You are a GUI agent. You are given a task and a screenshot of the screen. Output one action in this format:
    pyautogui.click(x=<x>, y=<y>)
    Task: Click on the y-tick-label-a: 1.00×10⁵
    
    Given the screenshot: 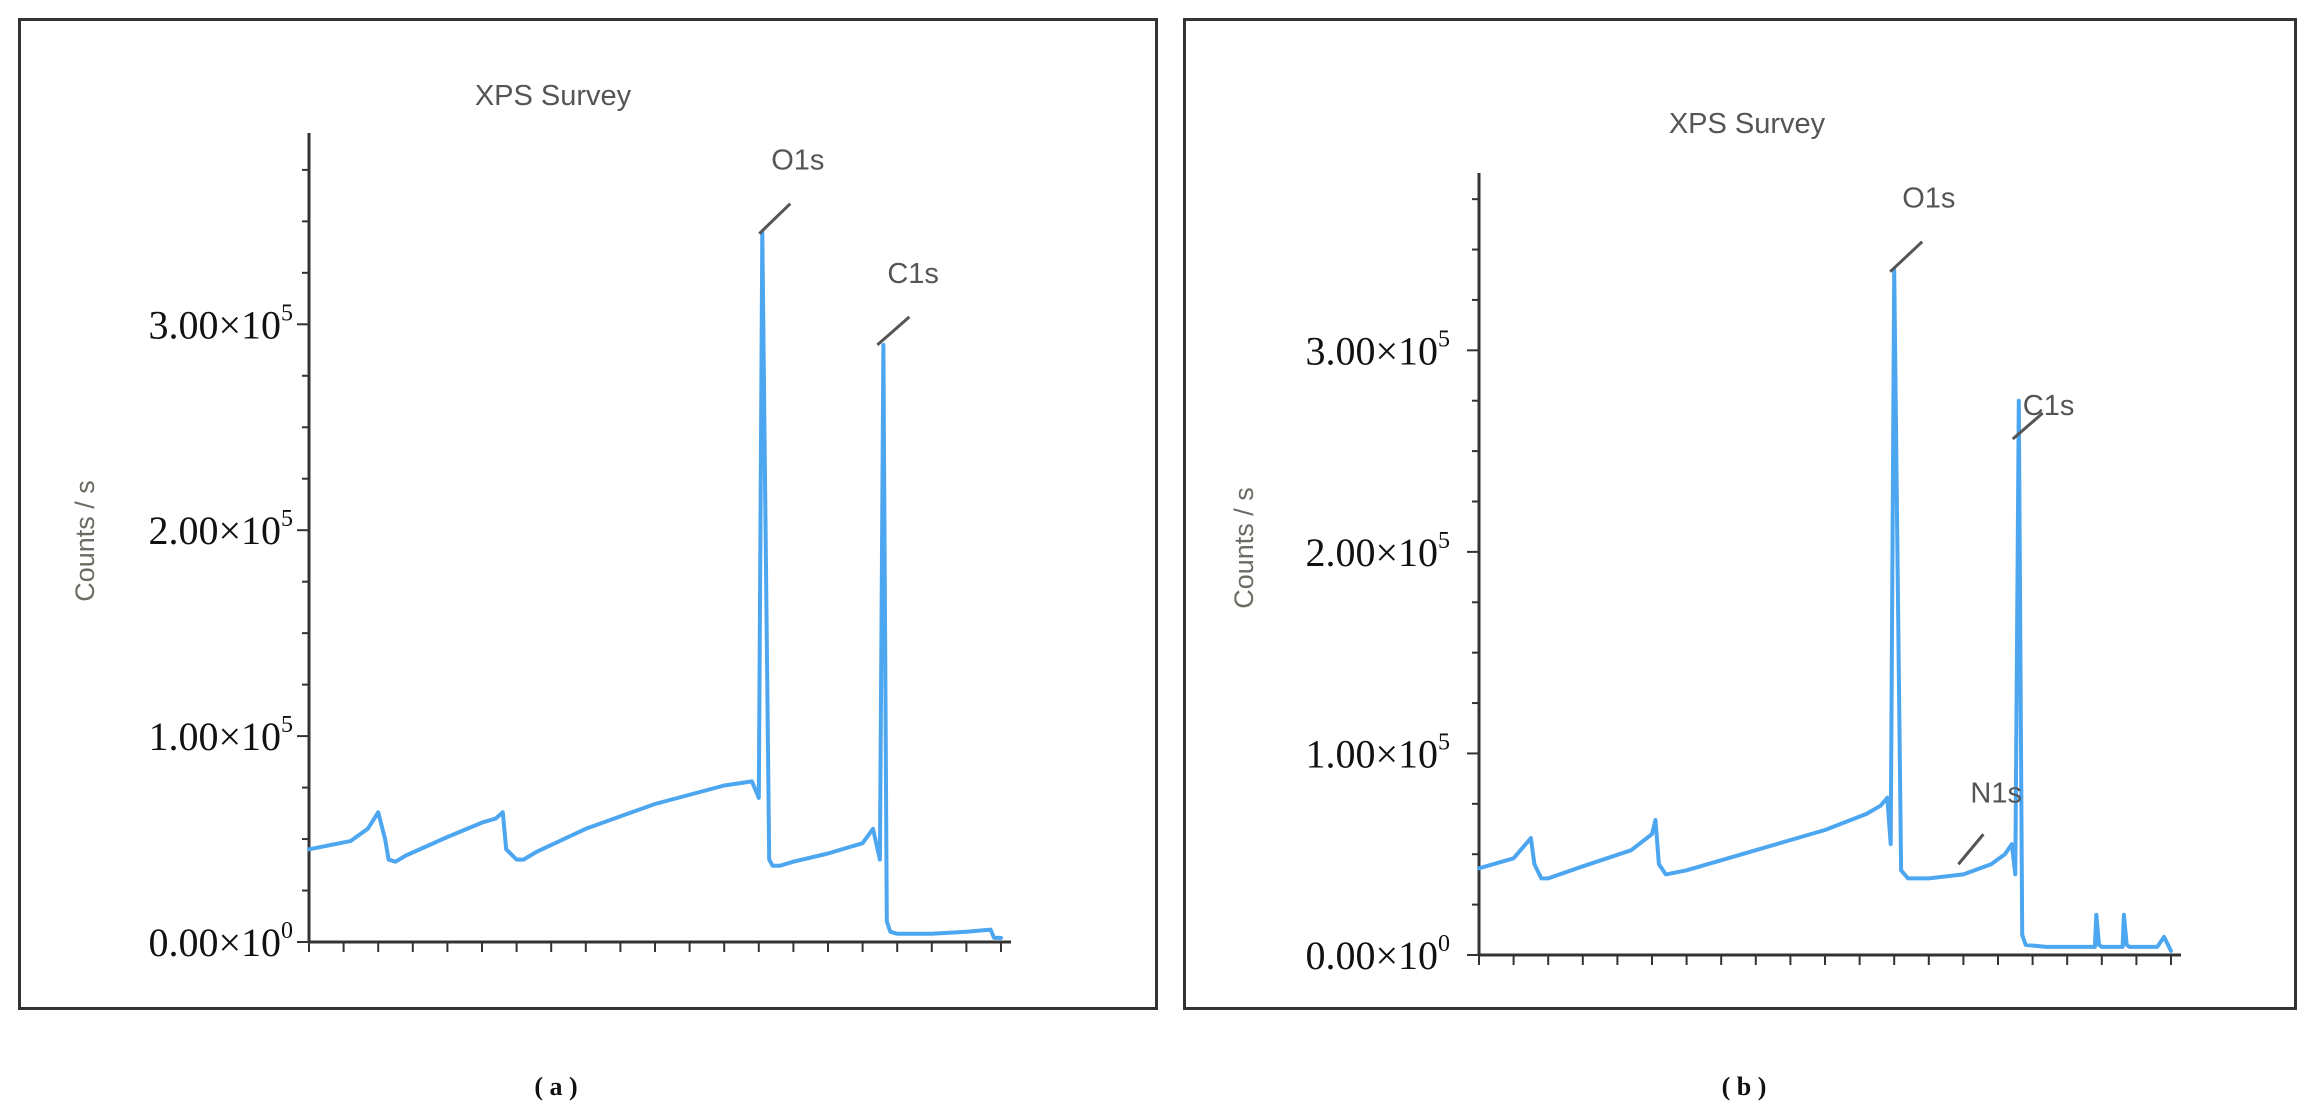 What is the action you would take?
    pyautogui.click(x=220, y=735)
    